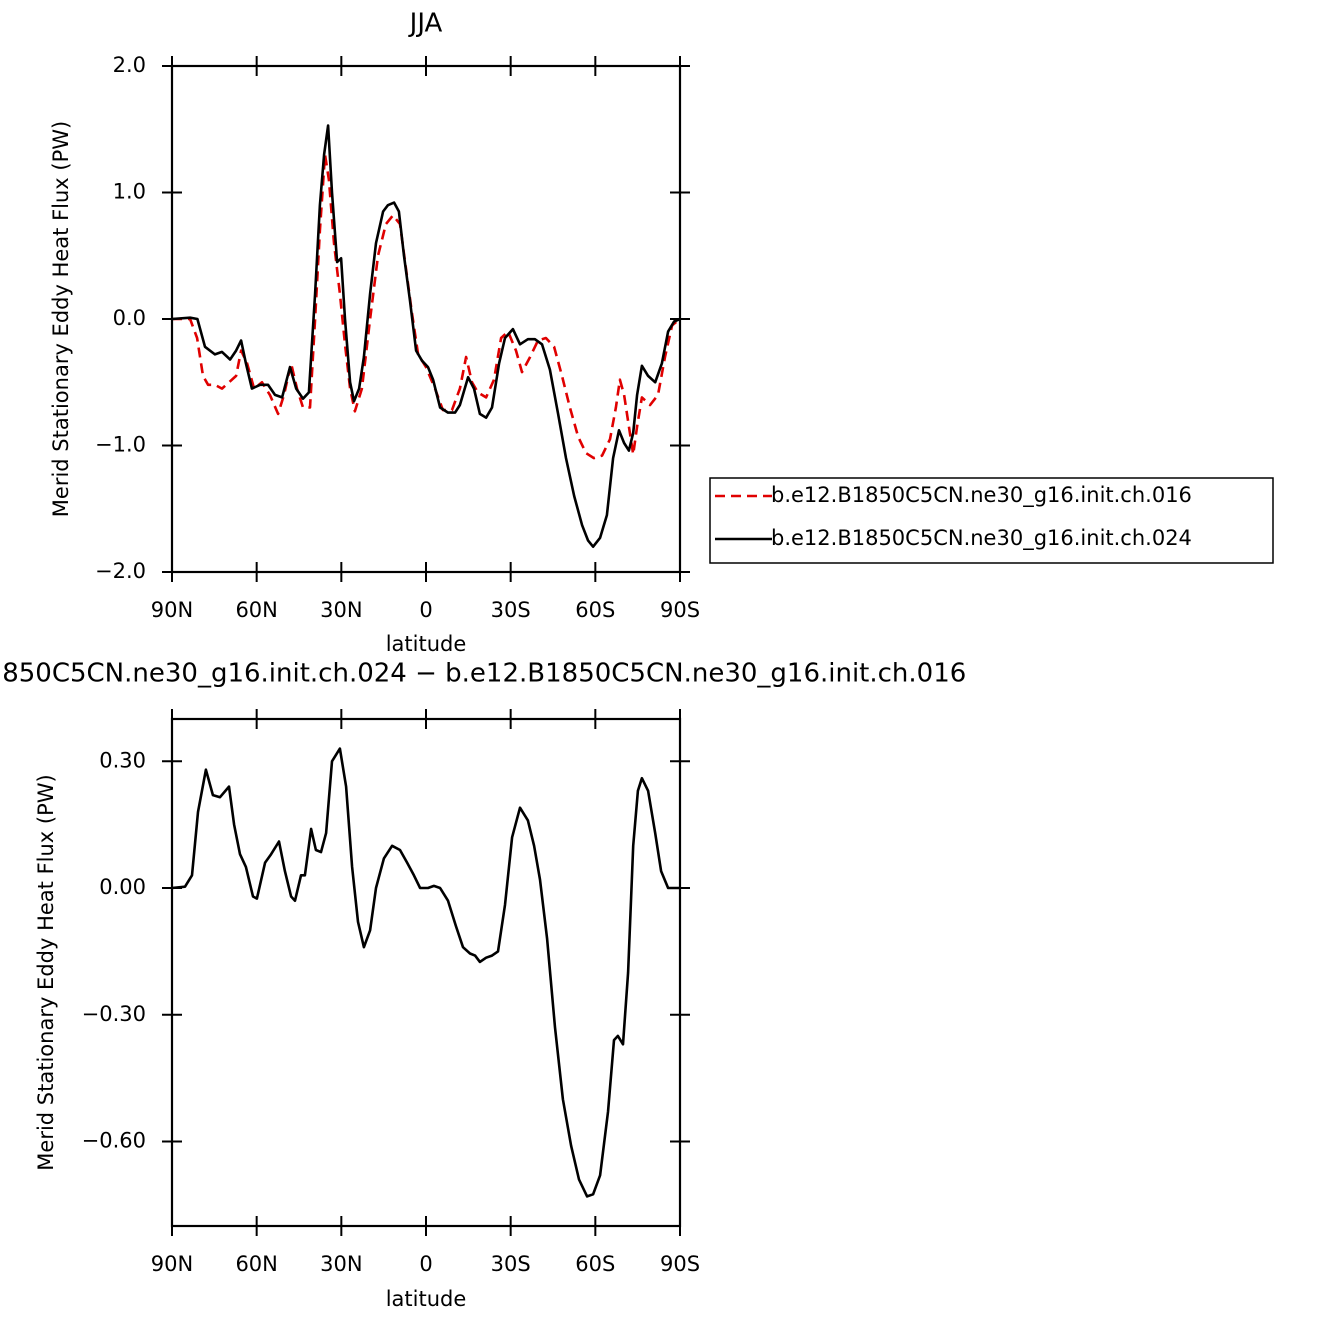  I want to click on y-tick-label: 0.30, so click(122, 760).